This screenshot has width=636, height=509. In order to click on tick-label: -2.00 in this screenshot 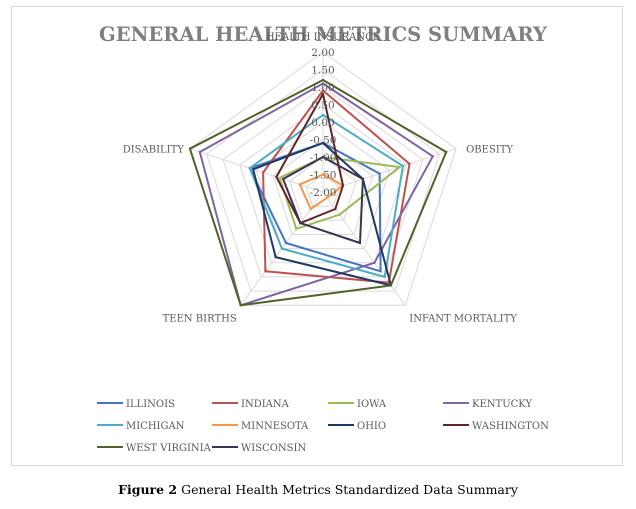, I will do `click(323, 193)`.